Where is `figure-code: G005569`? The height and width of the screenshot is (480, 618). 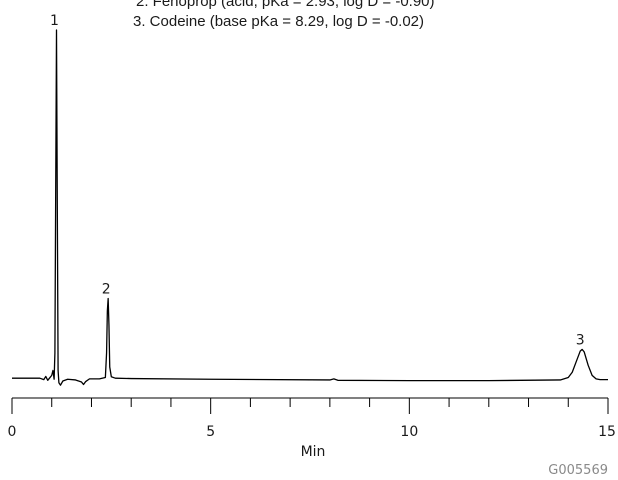
figure-code: G005569 is located at coordinates (578, 470).